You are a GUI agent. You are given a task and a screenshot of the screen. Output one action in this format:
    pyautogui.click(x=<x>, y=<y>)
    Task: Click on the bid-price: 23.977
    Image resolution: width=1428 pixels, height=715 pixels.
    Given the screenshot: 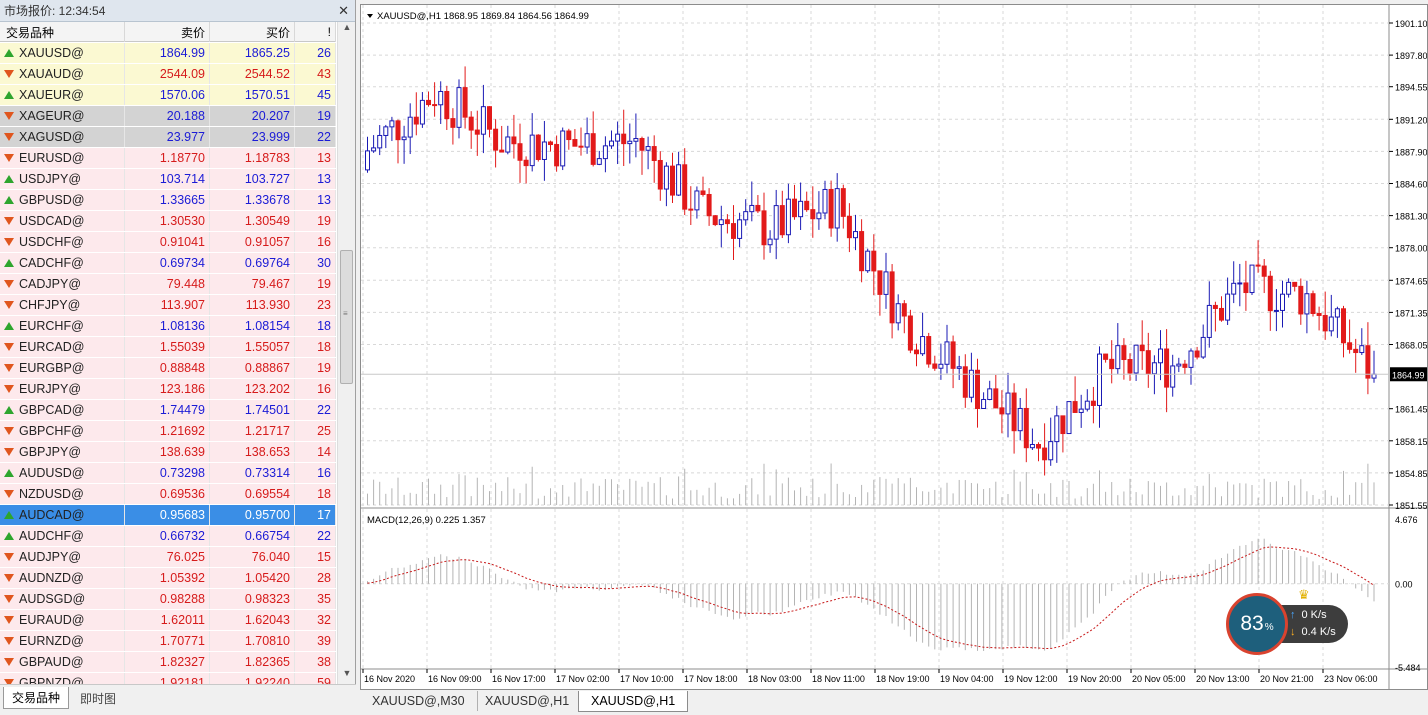 What is the action you would take?
    pyautogui.click(x=167, y=137)
    